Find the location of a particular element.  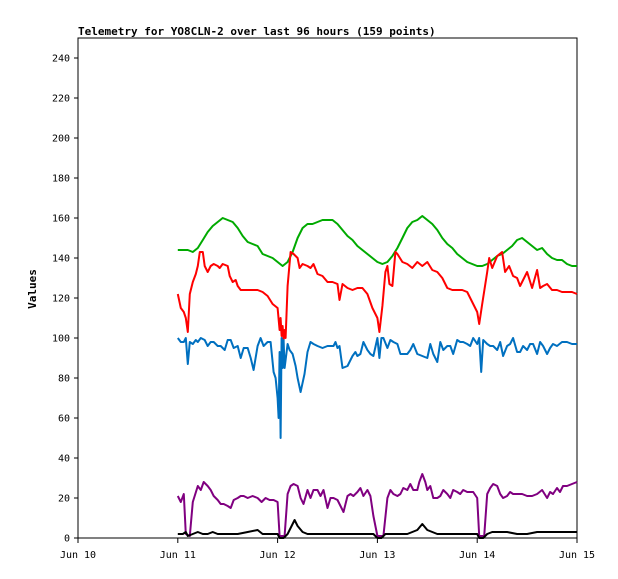

y-tick-label: 100 is located at coordinates (61, 339).